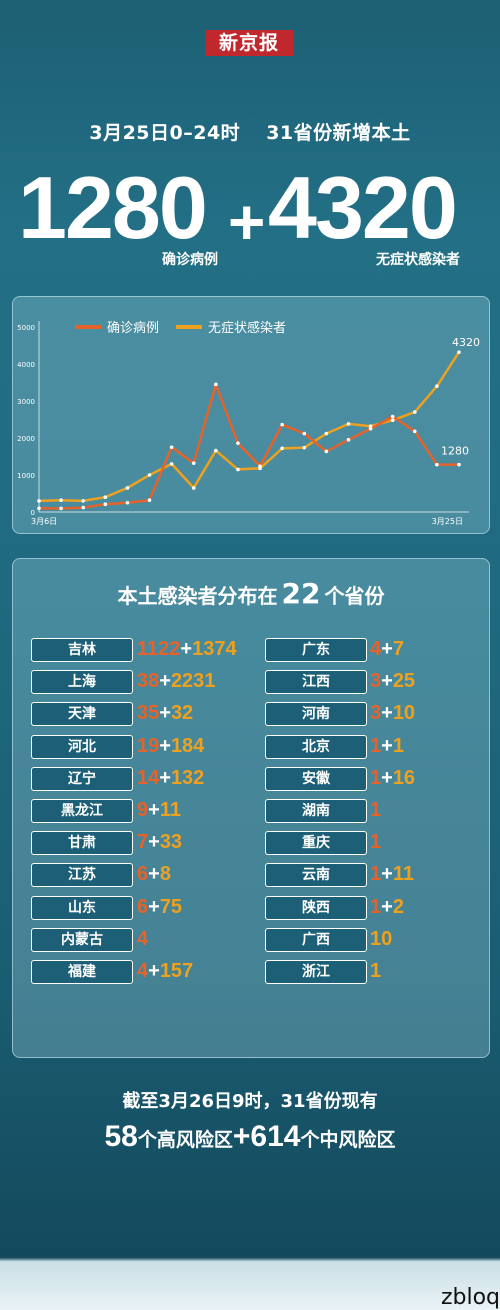 This screenshot has height=1310, width=500. I want to click on province-row: 广东 4+7, so click(251, 650).